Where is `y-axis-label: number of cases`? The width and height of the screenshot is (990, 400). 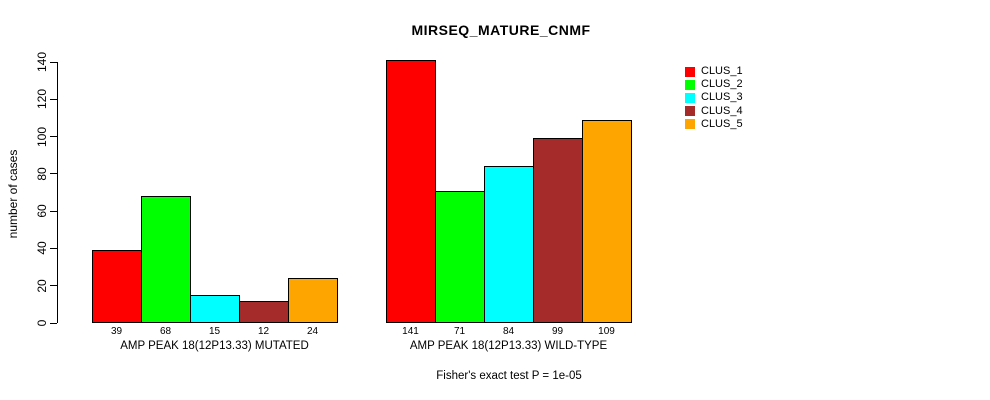 y-axis-label: number of cases is located at coordinates (13, 194).